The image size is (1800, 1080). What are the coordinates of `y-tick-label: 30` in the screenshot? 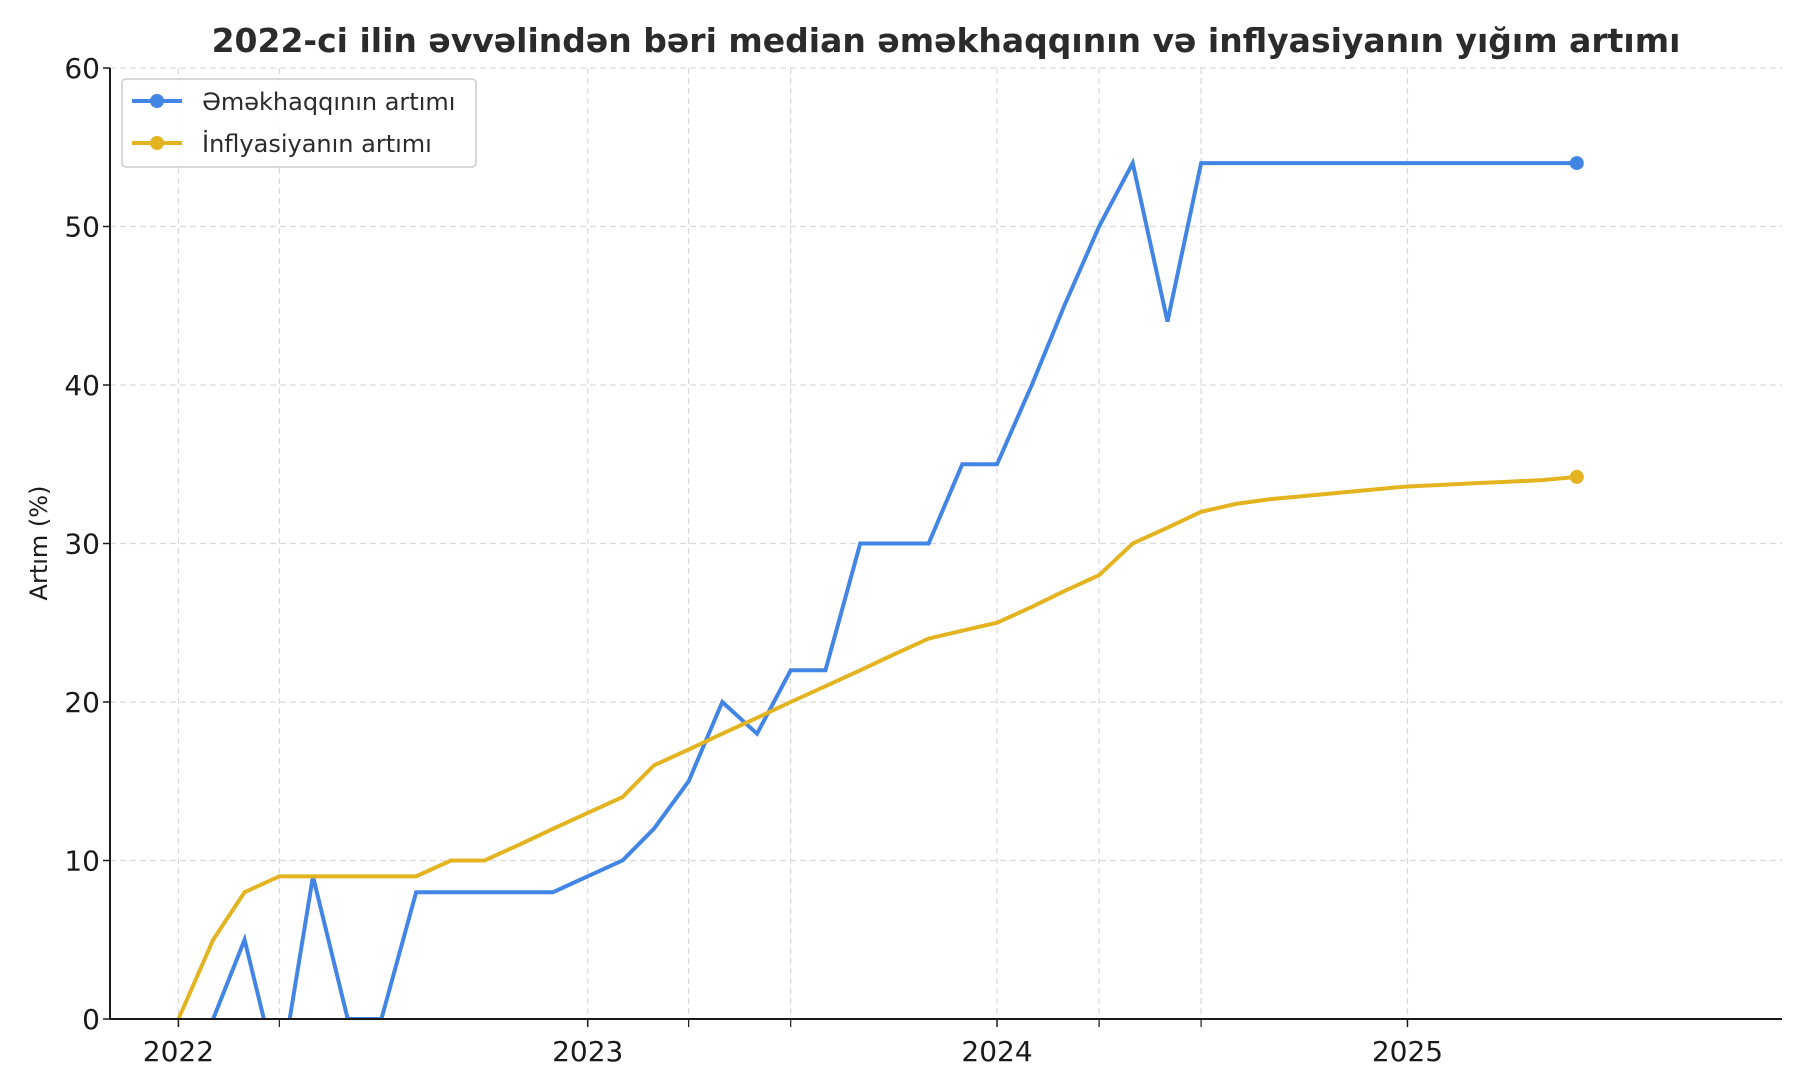 It's located at (82, 544).